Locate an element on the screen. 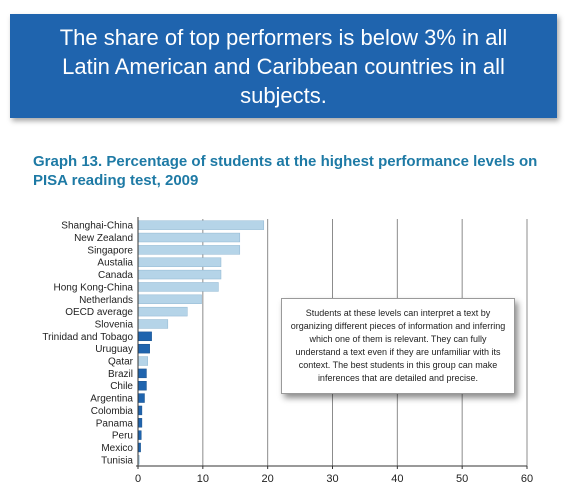 This screenshot has height=495, width=567. category-label: Brazil is located at coordinates (120, 374).